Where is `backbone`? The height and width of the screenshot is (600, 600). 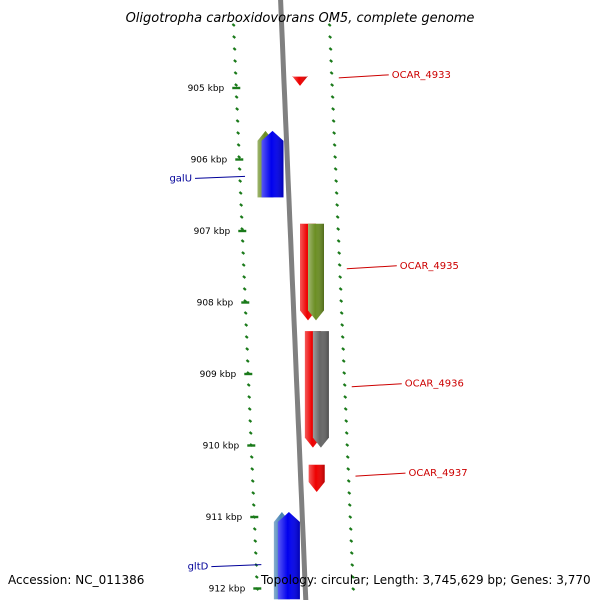
backbone is located at coordinates (293, 300).